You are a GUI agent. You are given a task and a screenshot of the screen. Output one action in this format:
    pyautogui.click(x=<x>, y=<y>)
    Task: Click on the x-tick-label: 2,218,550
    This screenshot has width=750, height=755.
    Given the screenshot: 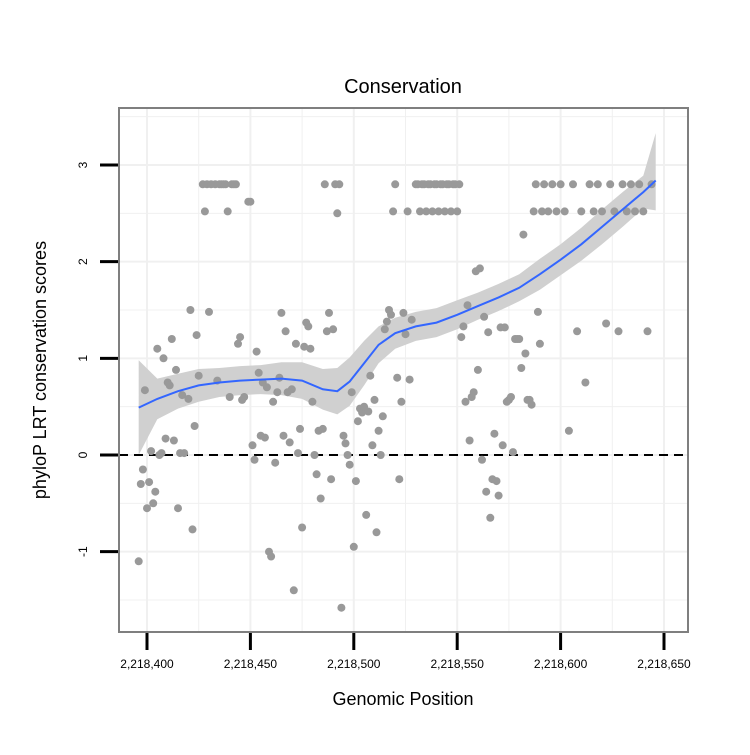 What is the action you would take?
    pyautogui.click(x=458, y=664)
    